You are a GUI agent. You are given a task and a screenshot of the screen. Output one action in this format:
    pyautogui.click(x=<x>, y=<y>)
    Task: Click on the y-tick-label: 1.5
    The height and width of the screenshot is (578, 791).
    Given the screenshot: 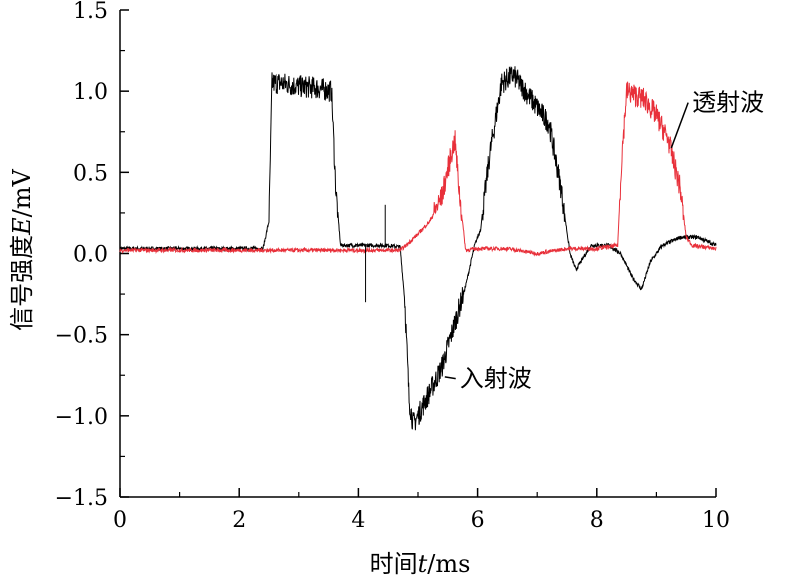 What is the action you would take?
    pyautogui.click(x=90, y=12)
    